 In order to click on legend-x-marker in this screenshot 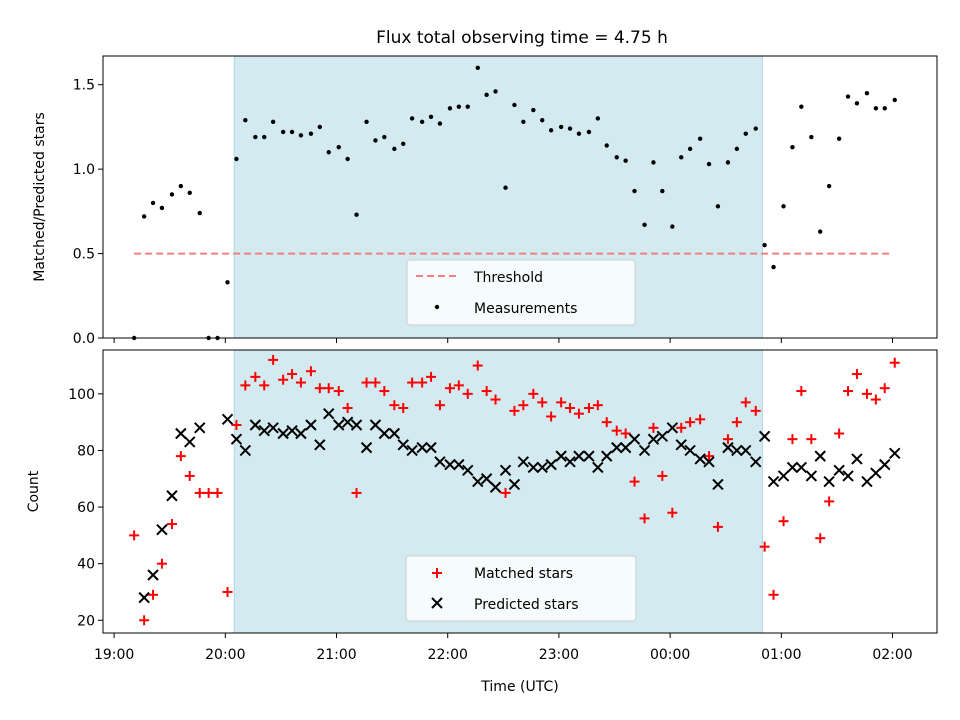, I will do `click(437, 603)`.